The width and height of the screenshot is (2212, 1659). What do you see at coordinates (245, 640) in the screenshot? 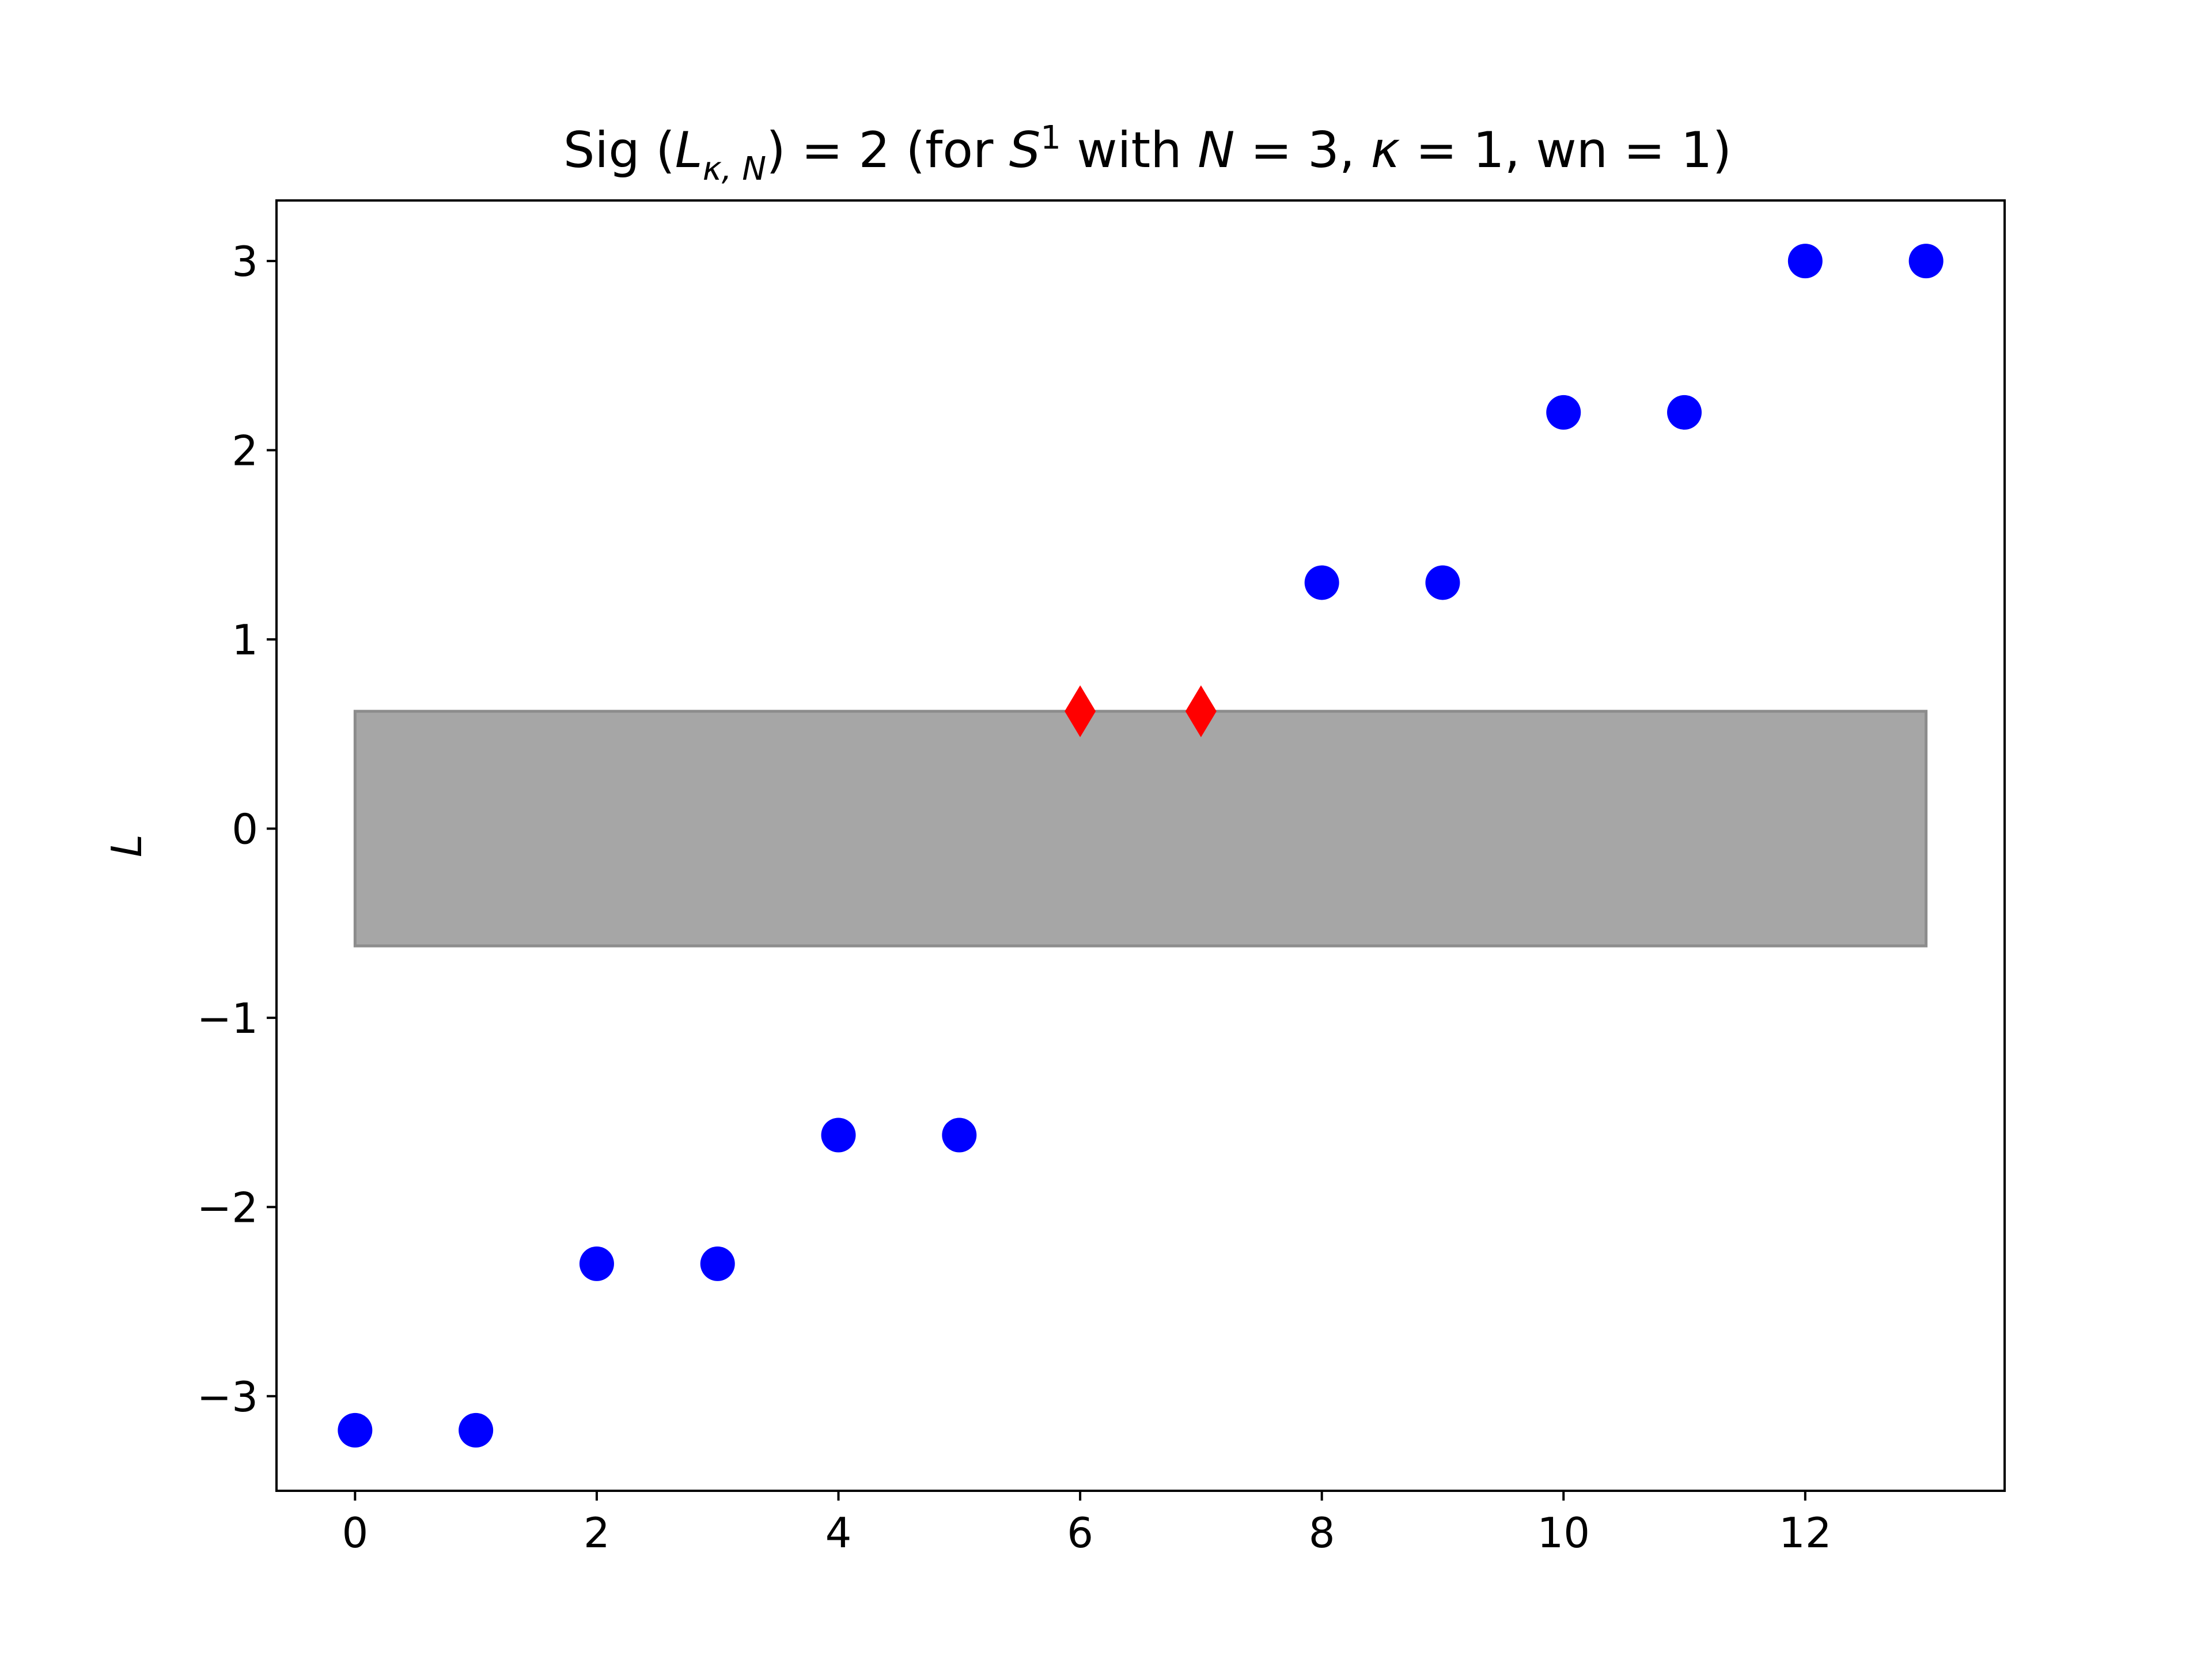
I see `y-tick-label: 1` at bounding box center [245, 640].